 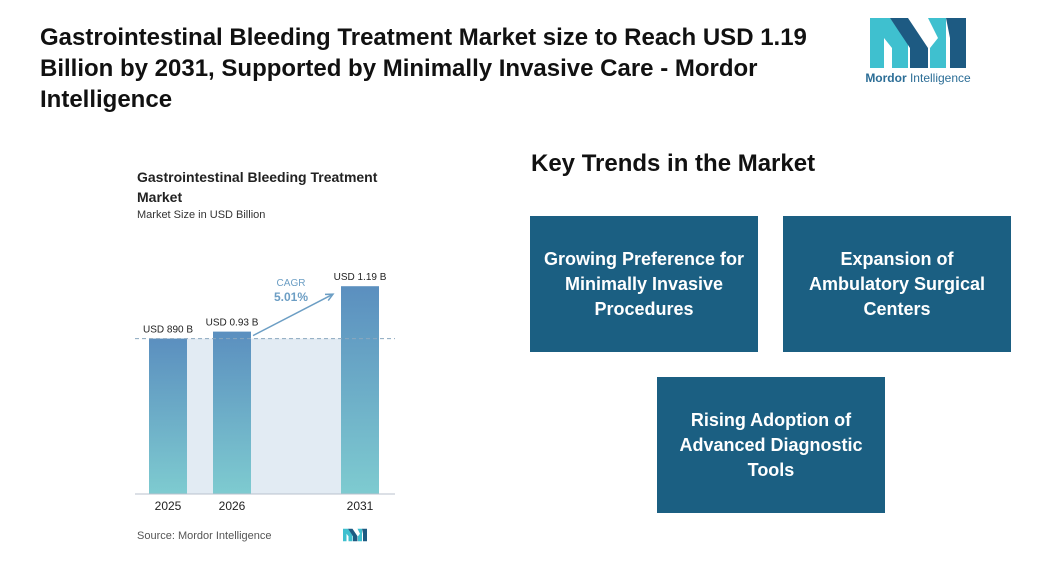 I want to click on x-tick-label: 2026, so click(x=232, y=506).